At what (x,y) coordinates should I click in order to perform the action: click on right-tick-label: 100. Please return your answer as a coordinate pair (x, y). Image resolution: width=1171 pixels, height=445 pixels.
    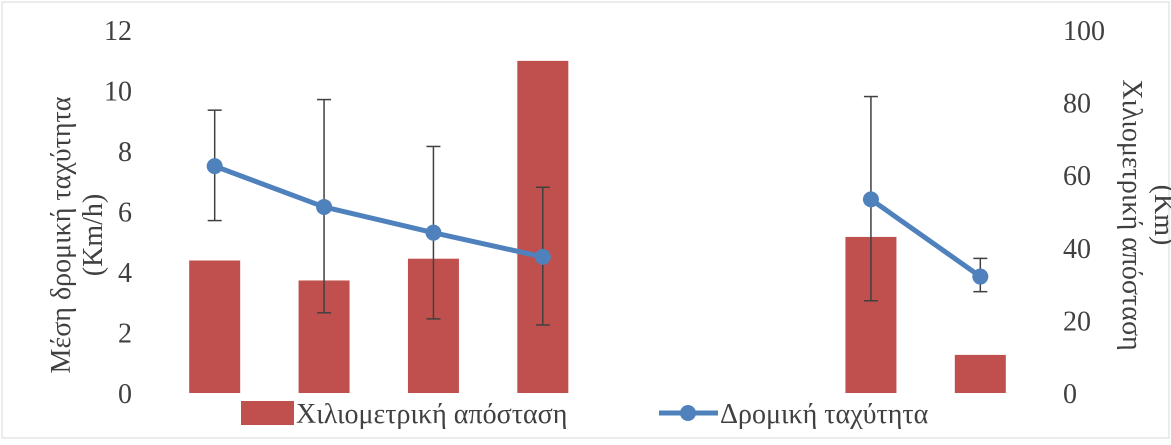
    Looking at the image, I should click on (1084, 31).